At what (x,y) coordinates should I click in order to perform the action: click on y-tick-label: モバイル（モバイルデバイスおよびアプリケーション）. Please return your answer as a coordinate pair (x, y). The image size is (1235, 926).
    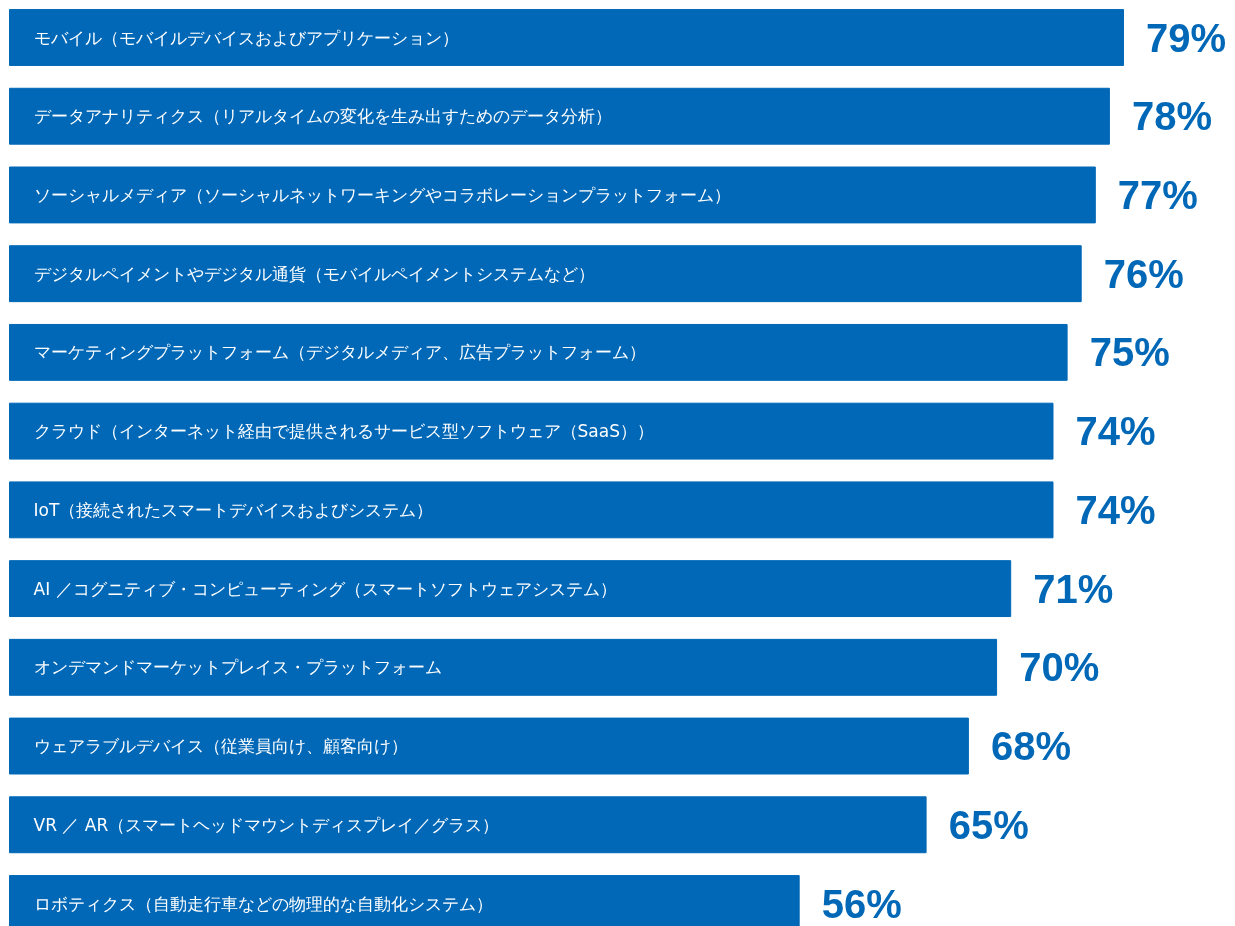
    Looking at the image, I should click on (246, 37).